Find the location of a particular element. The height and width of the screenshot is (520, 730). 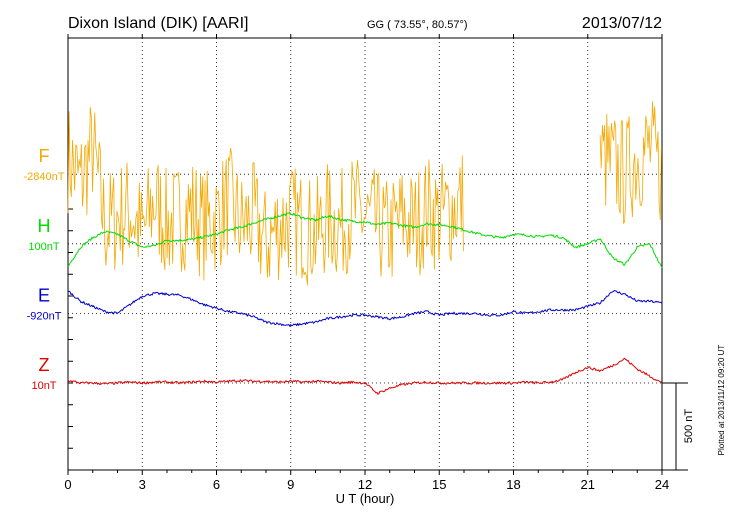

x-tick-label: 18 is located at coordinates (513, 484).